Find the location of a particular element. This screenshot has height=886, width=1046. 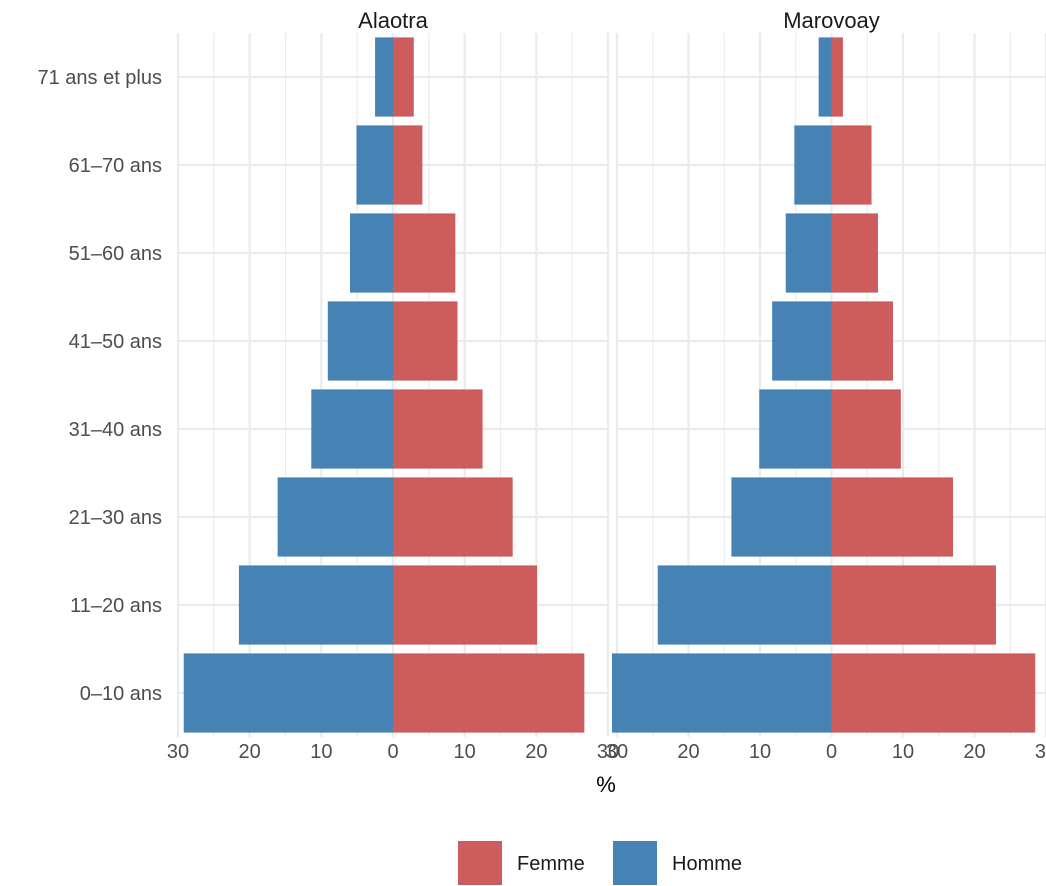

y-tick-label: 0–10 ans is located at coordinates (121, 694).